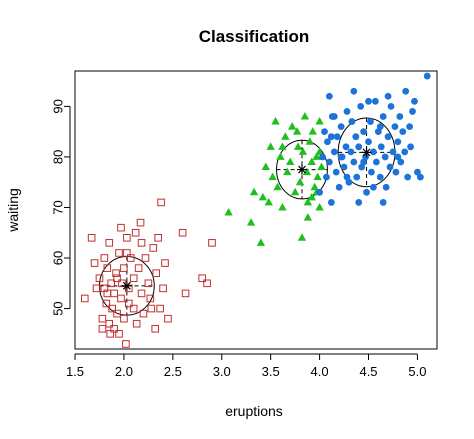 This screenshot has width=474, height=439. What do you see at coordinates (173, 371) in the screenshot?
I see `x-tick-label: 2.5` at bounding box center [173, 371].